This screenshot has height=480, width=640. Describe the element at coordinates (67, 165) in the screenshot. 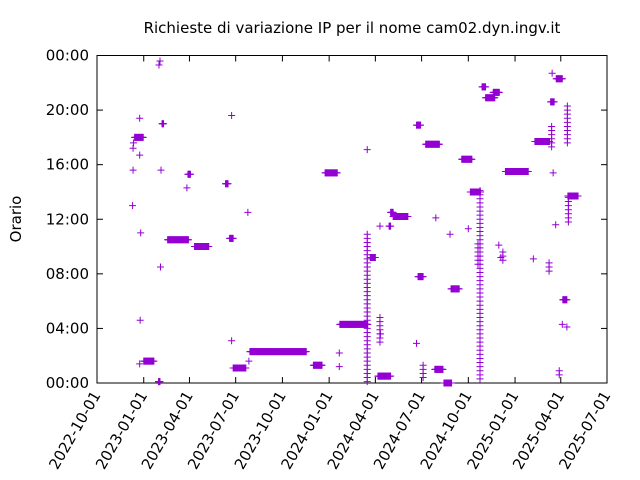

I see `y-tick-label: 16:00` at that location.